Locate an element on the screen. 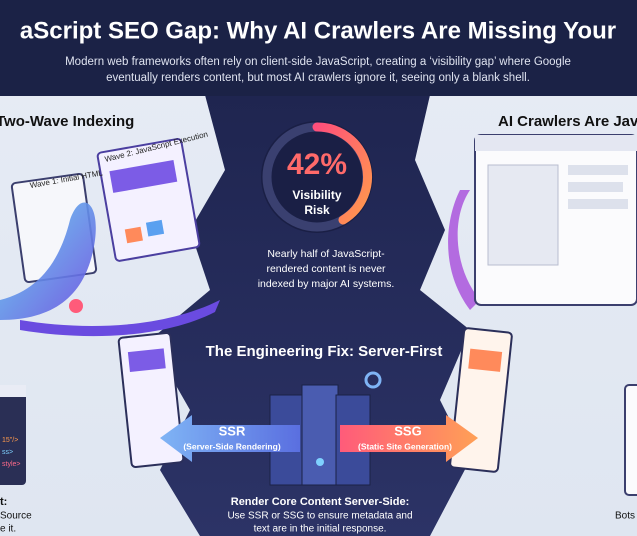 The image size is (637, 536). code-line: ss> is located at coordinates (7, 452).